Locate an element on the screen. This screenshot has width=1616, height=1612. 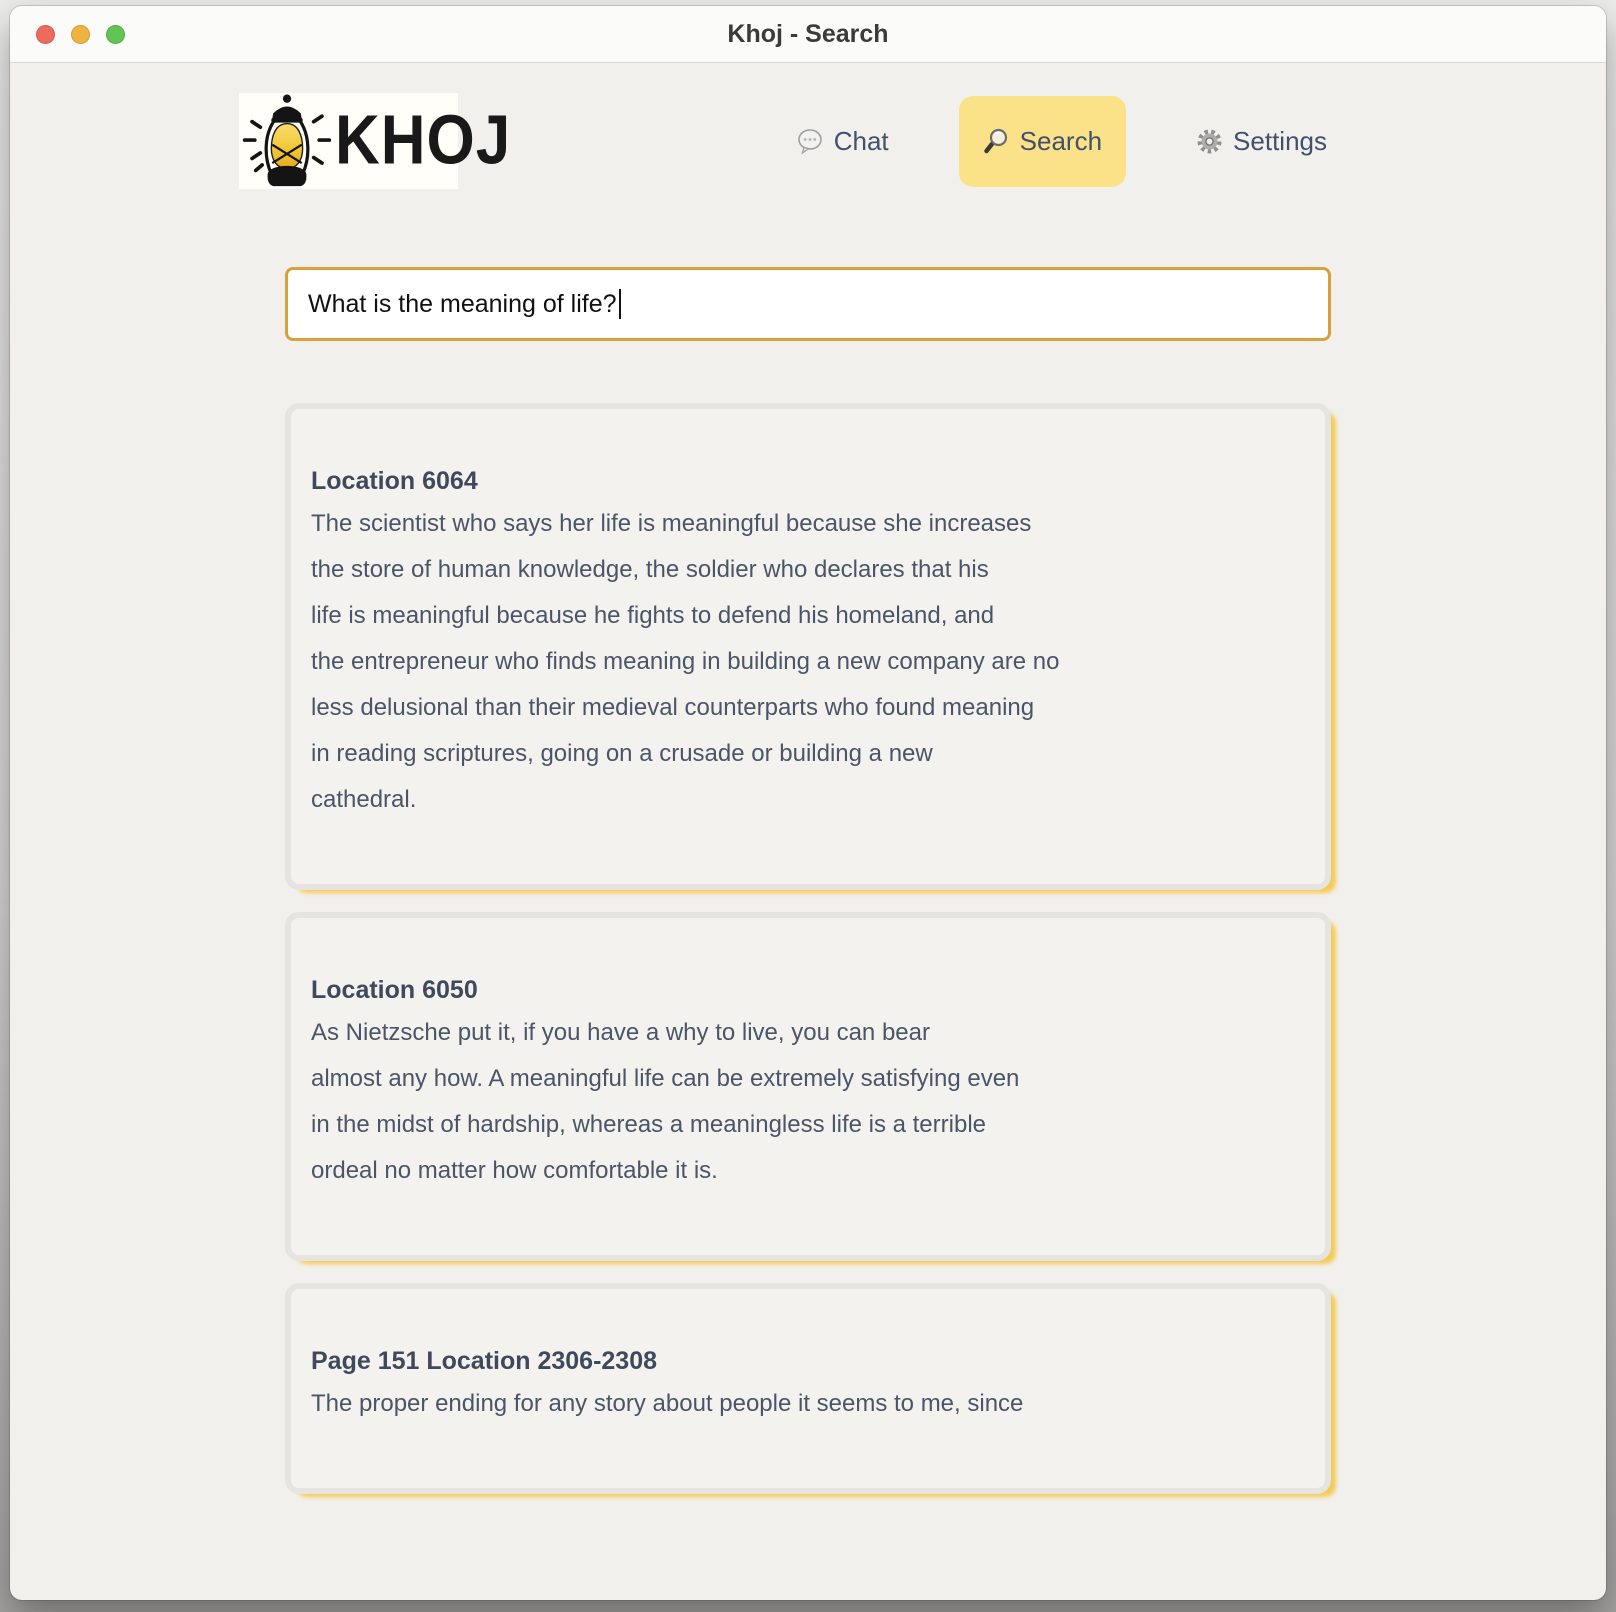
titlebar: Khoj - Search is located at coordinates (808, 34).